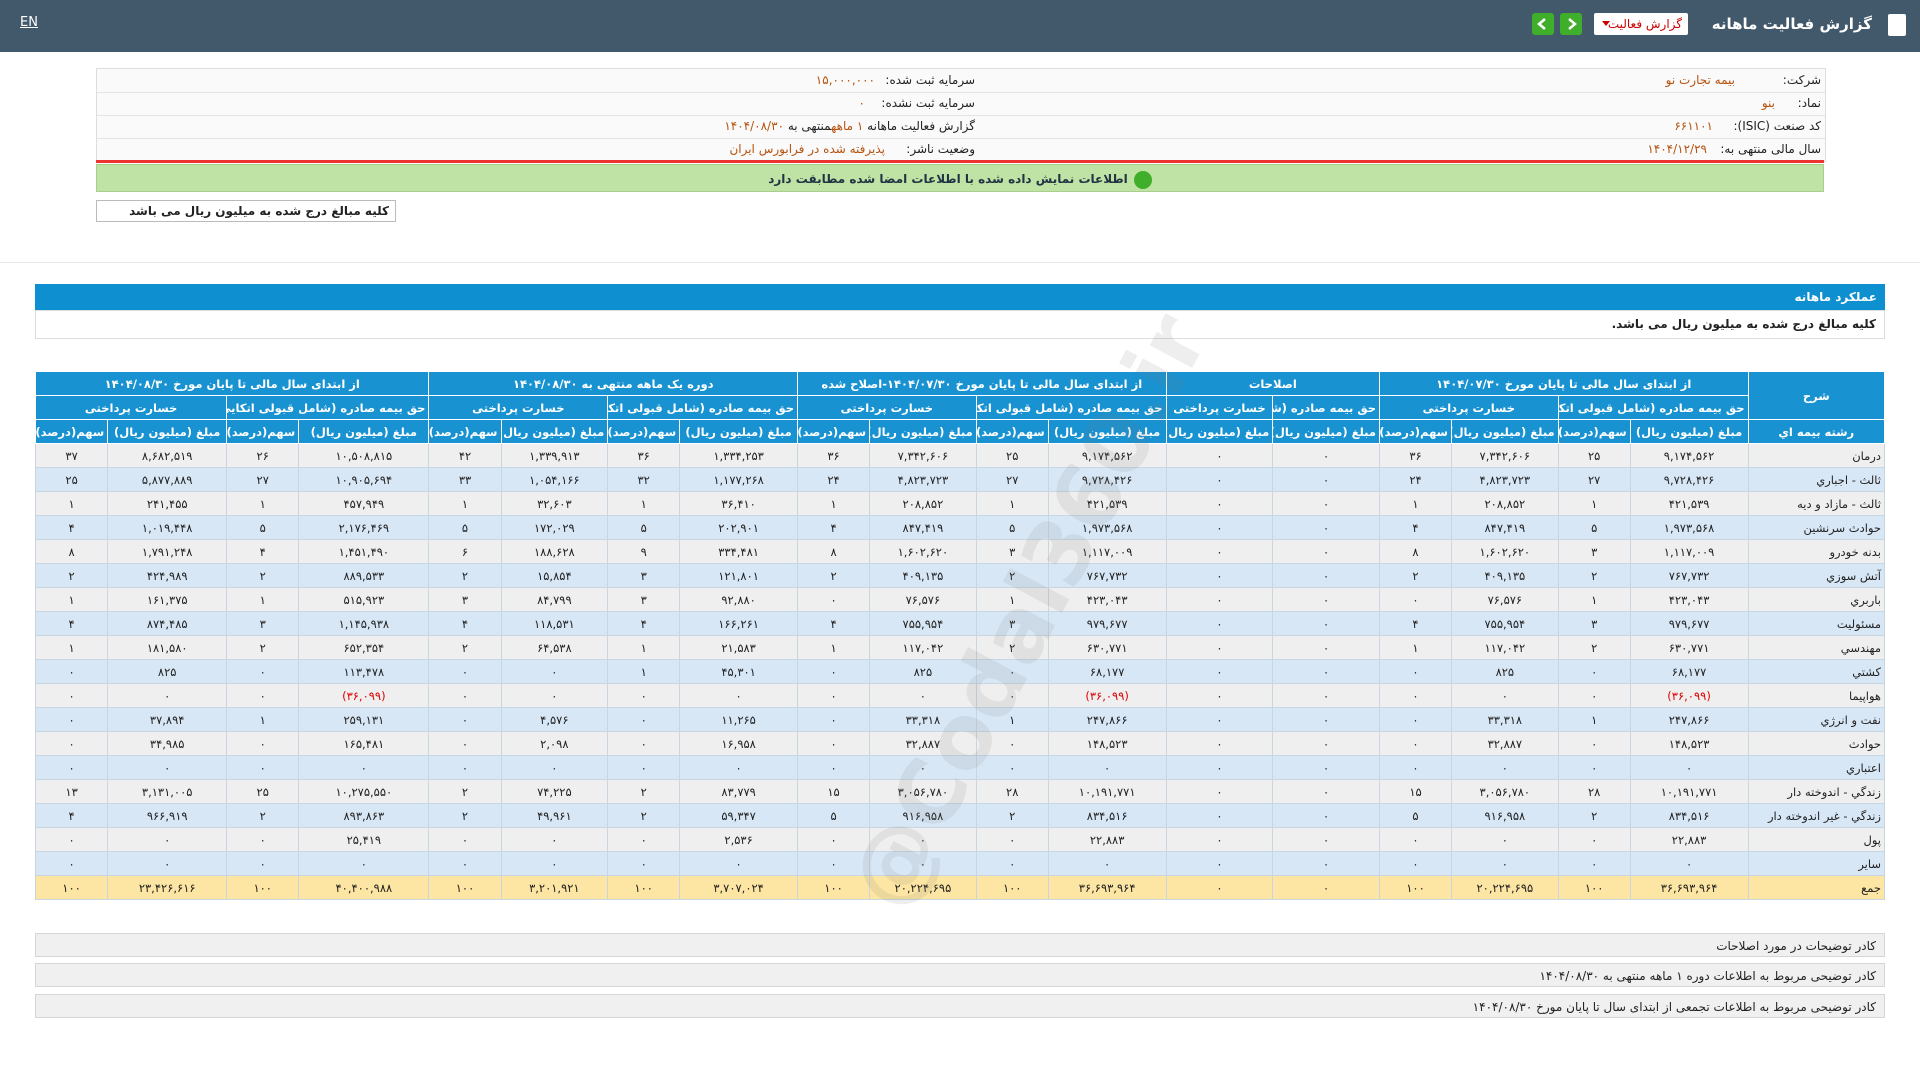  Describe the element at coordinates (167, 815) in the screenshot. I see `cell: ۹۶۶,۹۱۹` at that location.